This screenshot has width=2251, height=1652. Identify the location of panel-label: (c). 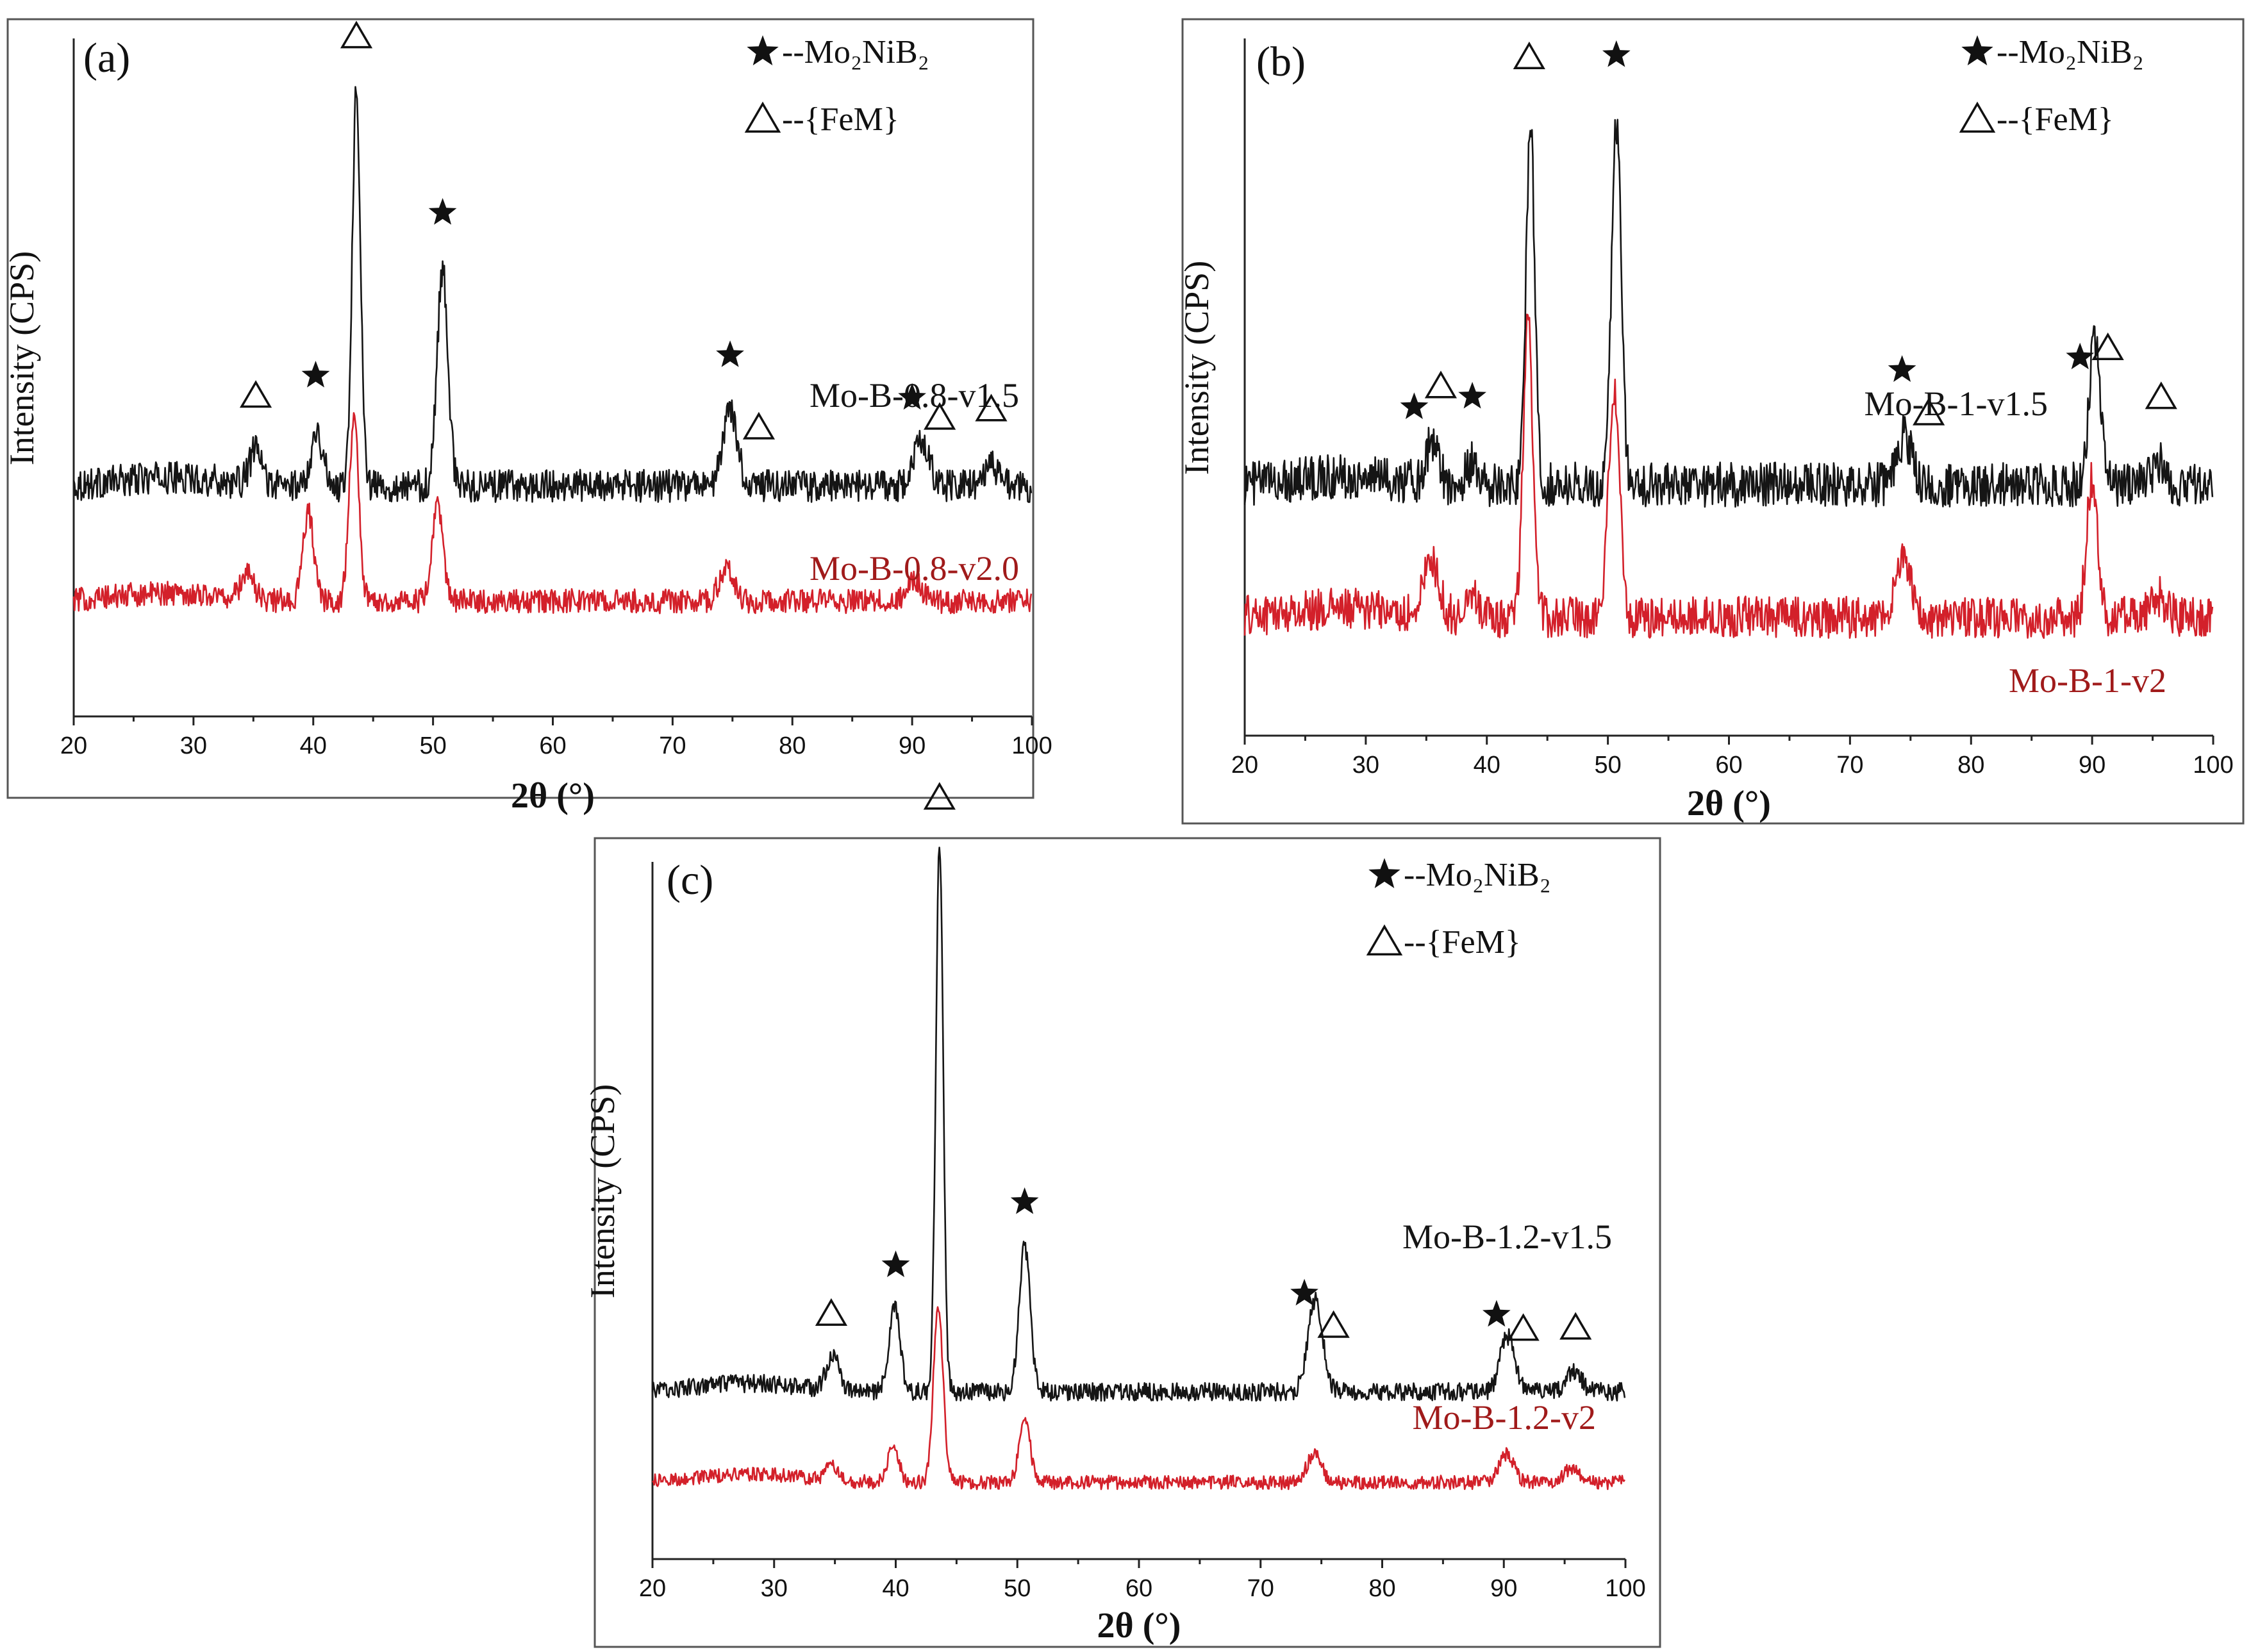
(690, 880).